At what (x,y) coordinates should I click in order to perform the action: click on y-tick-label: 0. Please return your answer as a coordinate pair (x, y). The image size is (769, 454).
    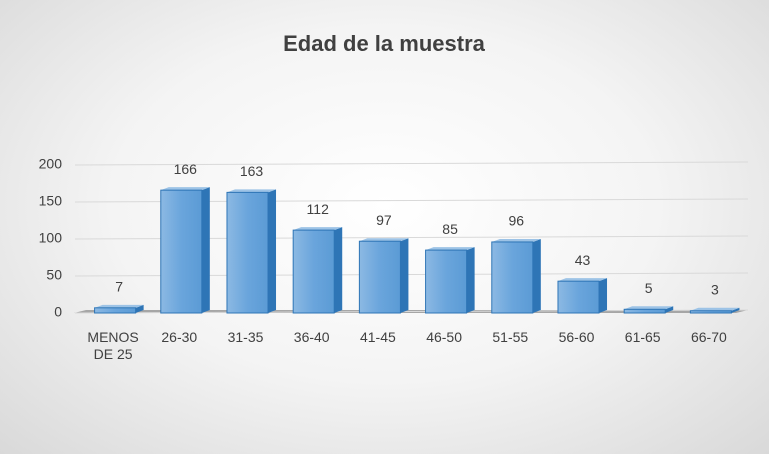
    Looking at the image, I should click on (58, 312).